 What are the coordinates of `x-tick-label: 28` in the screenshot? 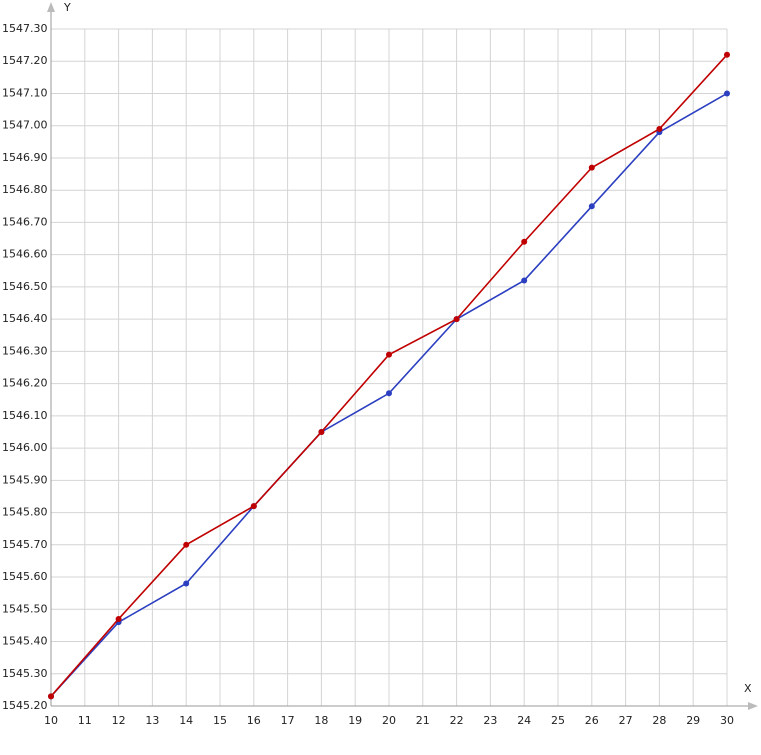 It's located at (659, 720).